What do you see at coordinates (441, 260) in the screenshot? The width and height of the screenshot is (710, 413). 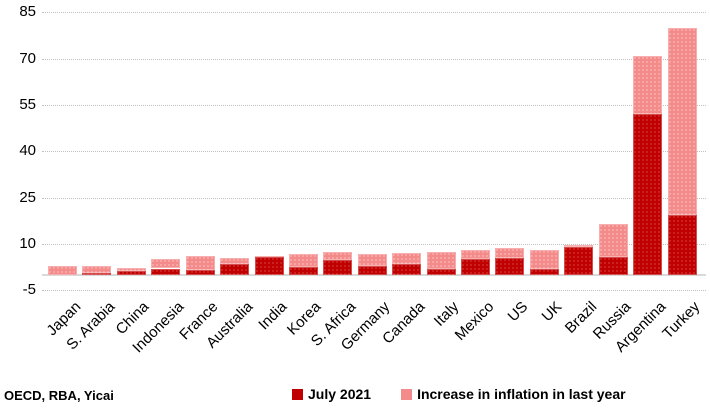 I see `bar-italy-increase` at bounding box center [441, 260].